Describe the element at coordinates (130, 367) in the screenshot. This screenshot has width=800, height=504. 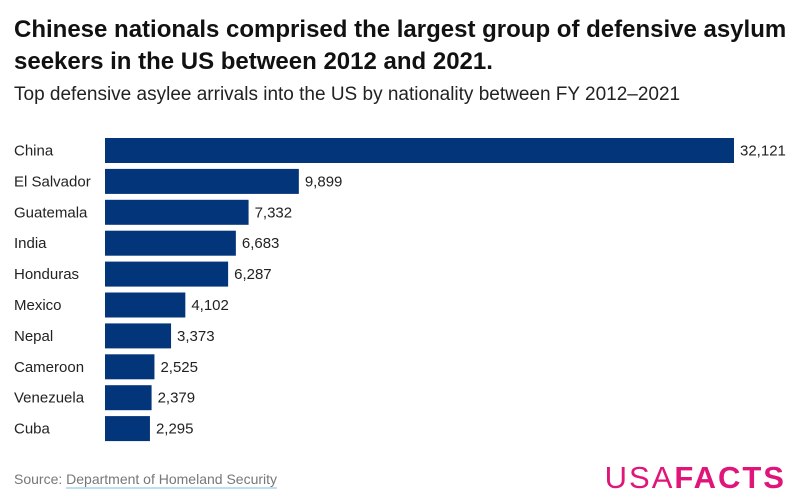
I see `bar-cameroon` at that location.